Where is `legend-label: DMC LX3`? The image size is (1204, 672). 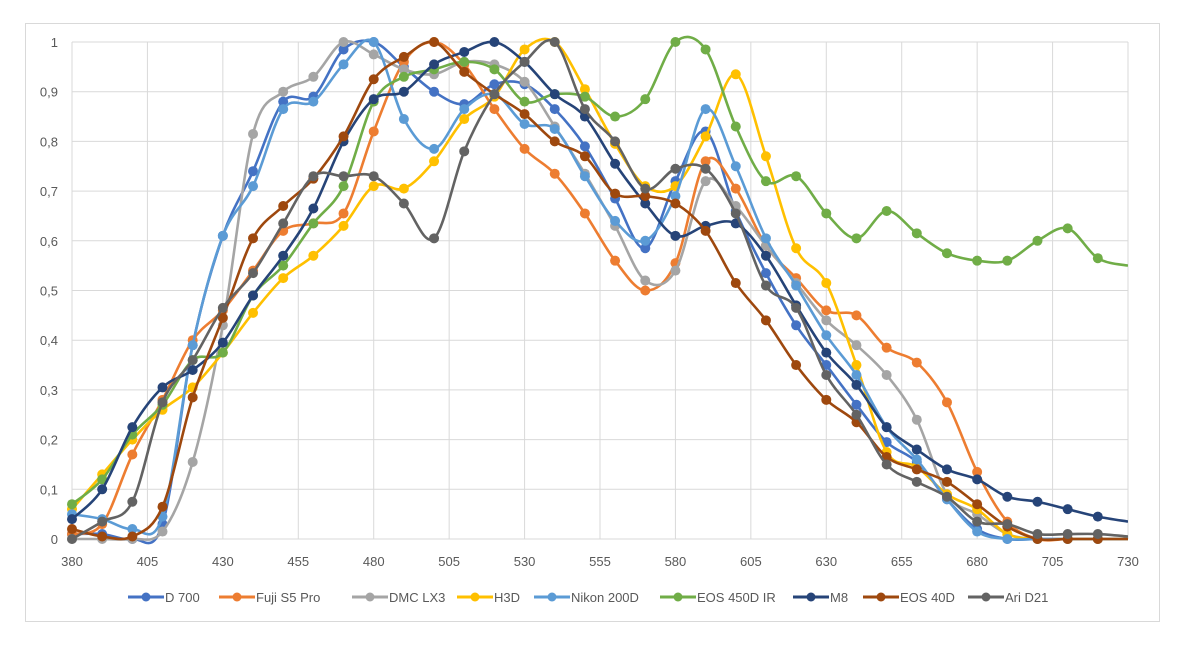 legend-label: DMC LX3 is located at coordinates (417, 597).